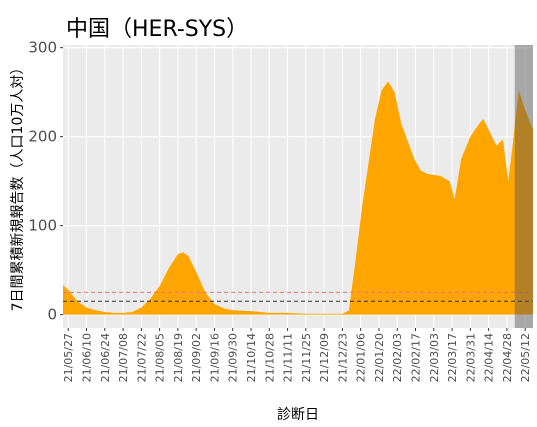 The image size is (537, 427). Describe the element at coordinates (87, 357) in the screenshot. I see `x-tick-label: 21/06/10` at that location.